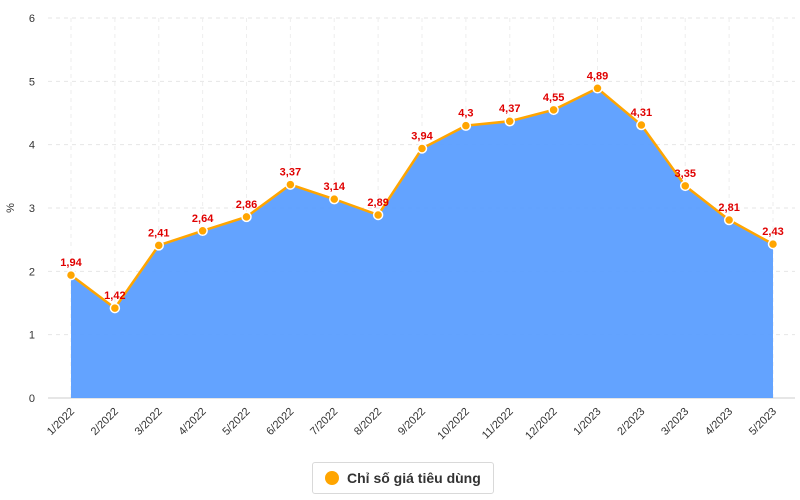 Image resolution: width=800 pixels, height=500 pixels. Describe the element at coordinates (641, 113) in the screenshot. I see `data-label: 4,31` at that location.